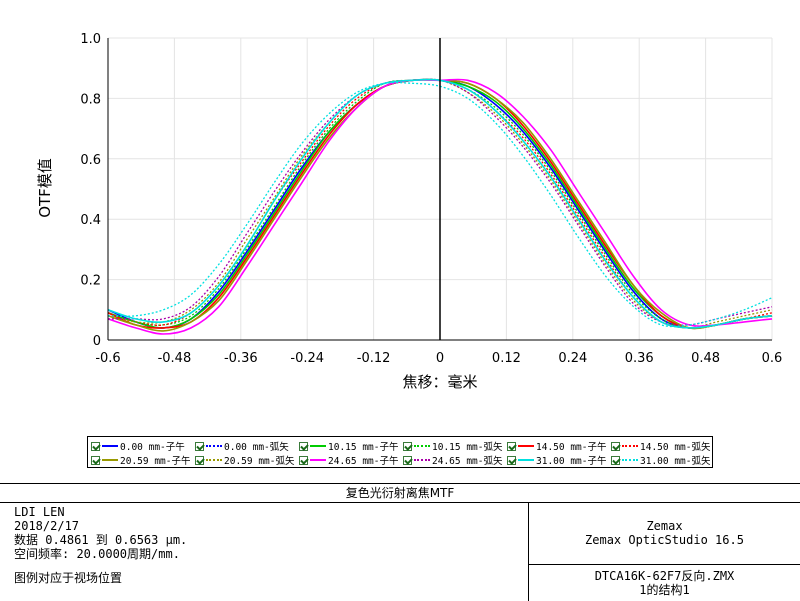 This screenshot has width=800, height=601. I want to click on x-axis-label: 焦移：毫米, so click(439, 382).